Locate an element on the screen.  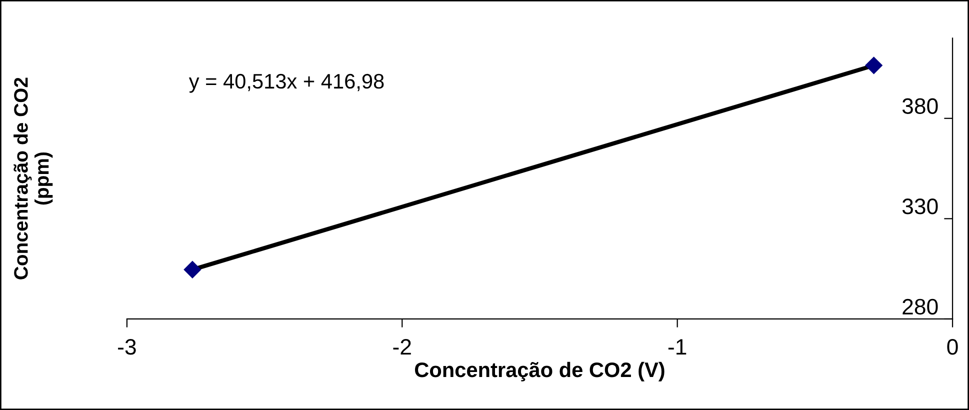
x-tick-label: -2 is located at coordinates (402, 347).